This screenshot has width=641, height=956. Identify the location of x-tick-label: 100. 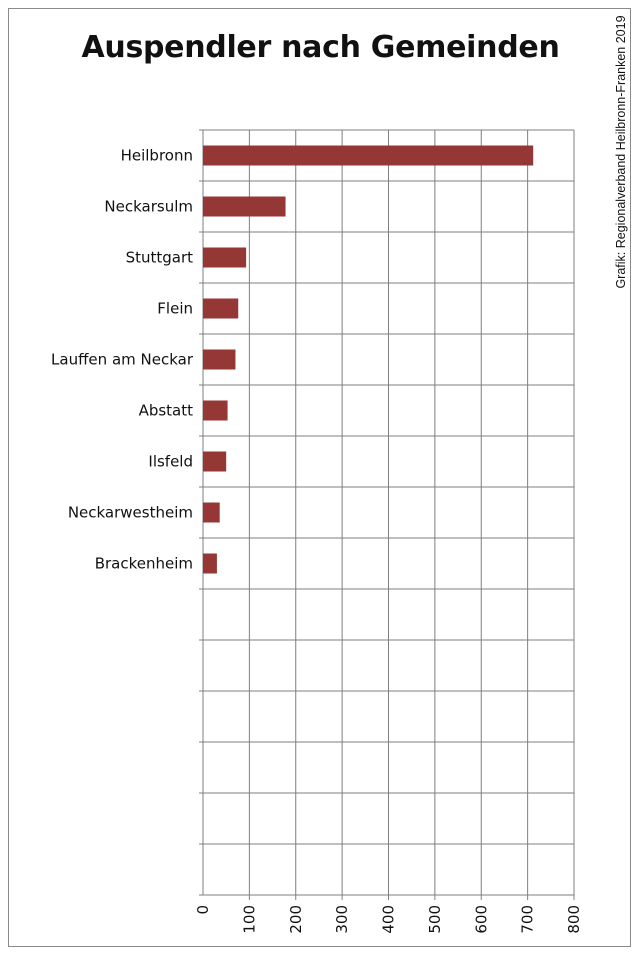
(249, 919).